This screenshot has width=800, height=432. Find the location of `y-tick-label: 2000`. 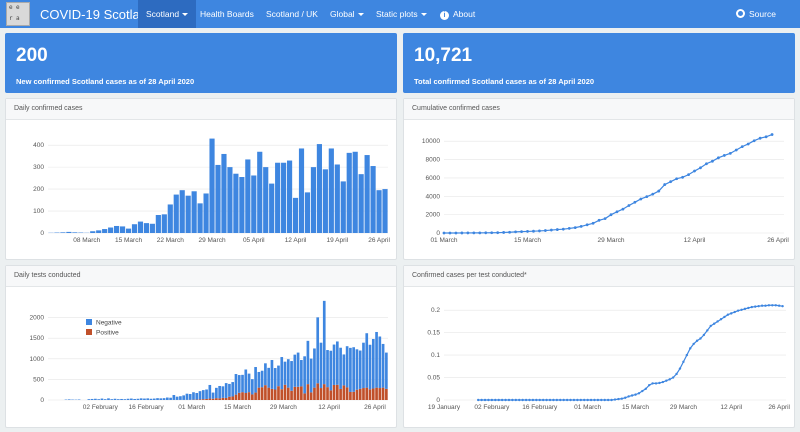

y-tick-label: 2000 is located at coordinates (37, 318).